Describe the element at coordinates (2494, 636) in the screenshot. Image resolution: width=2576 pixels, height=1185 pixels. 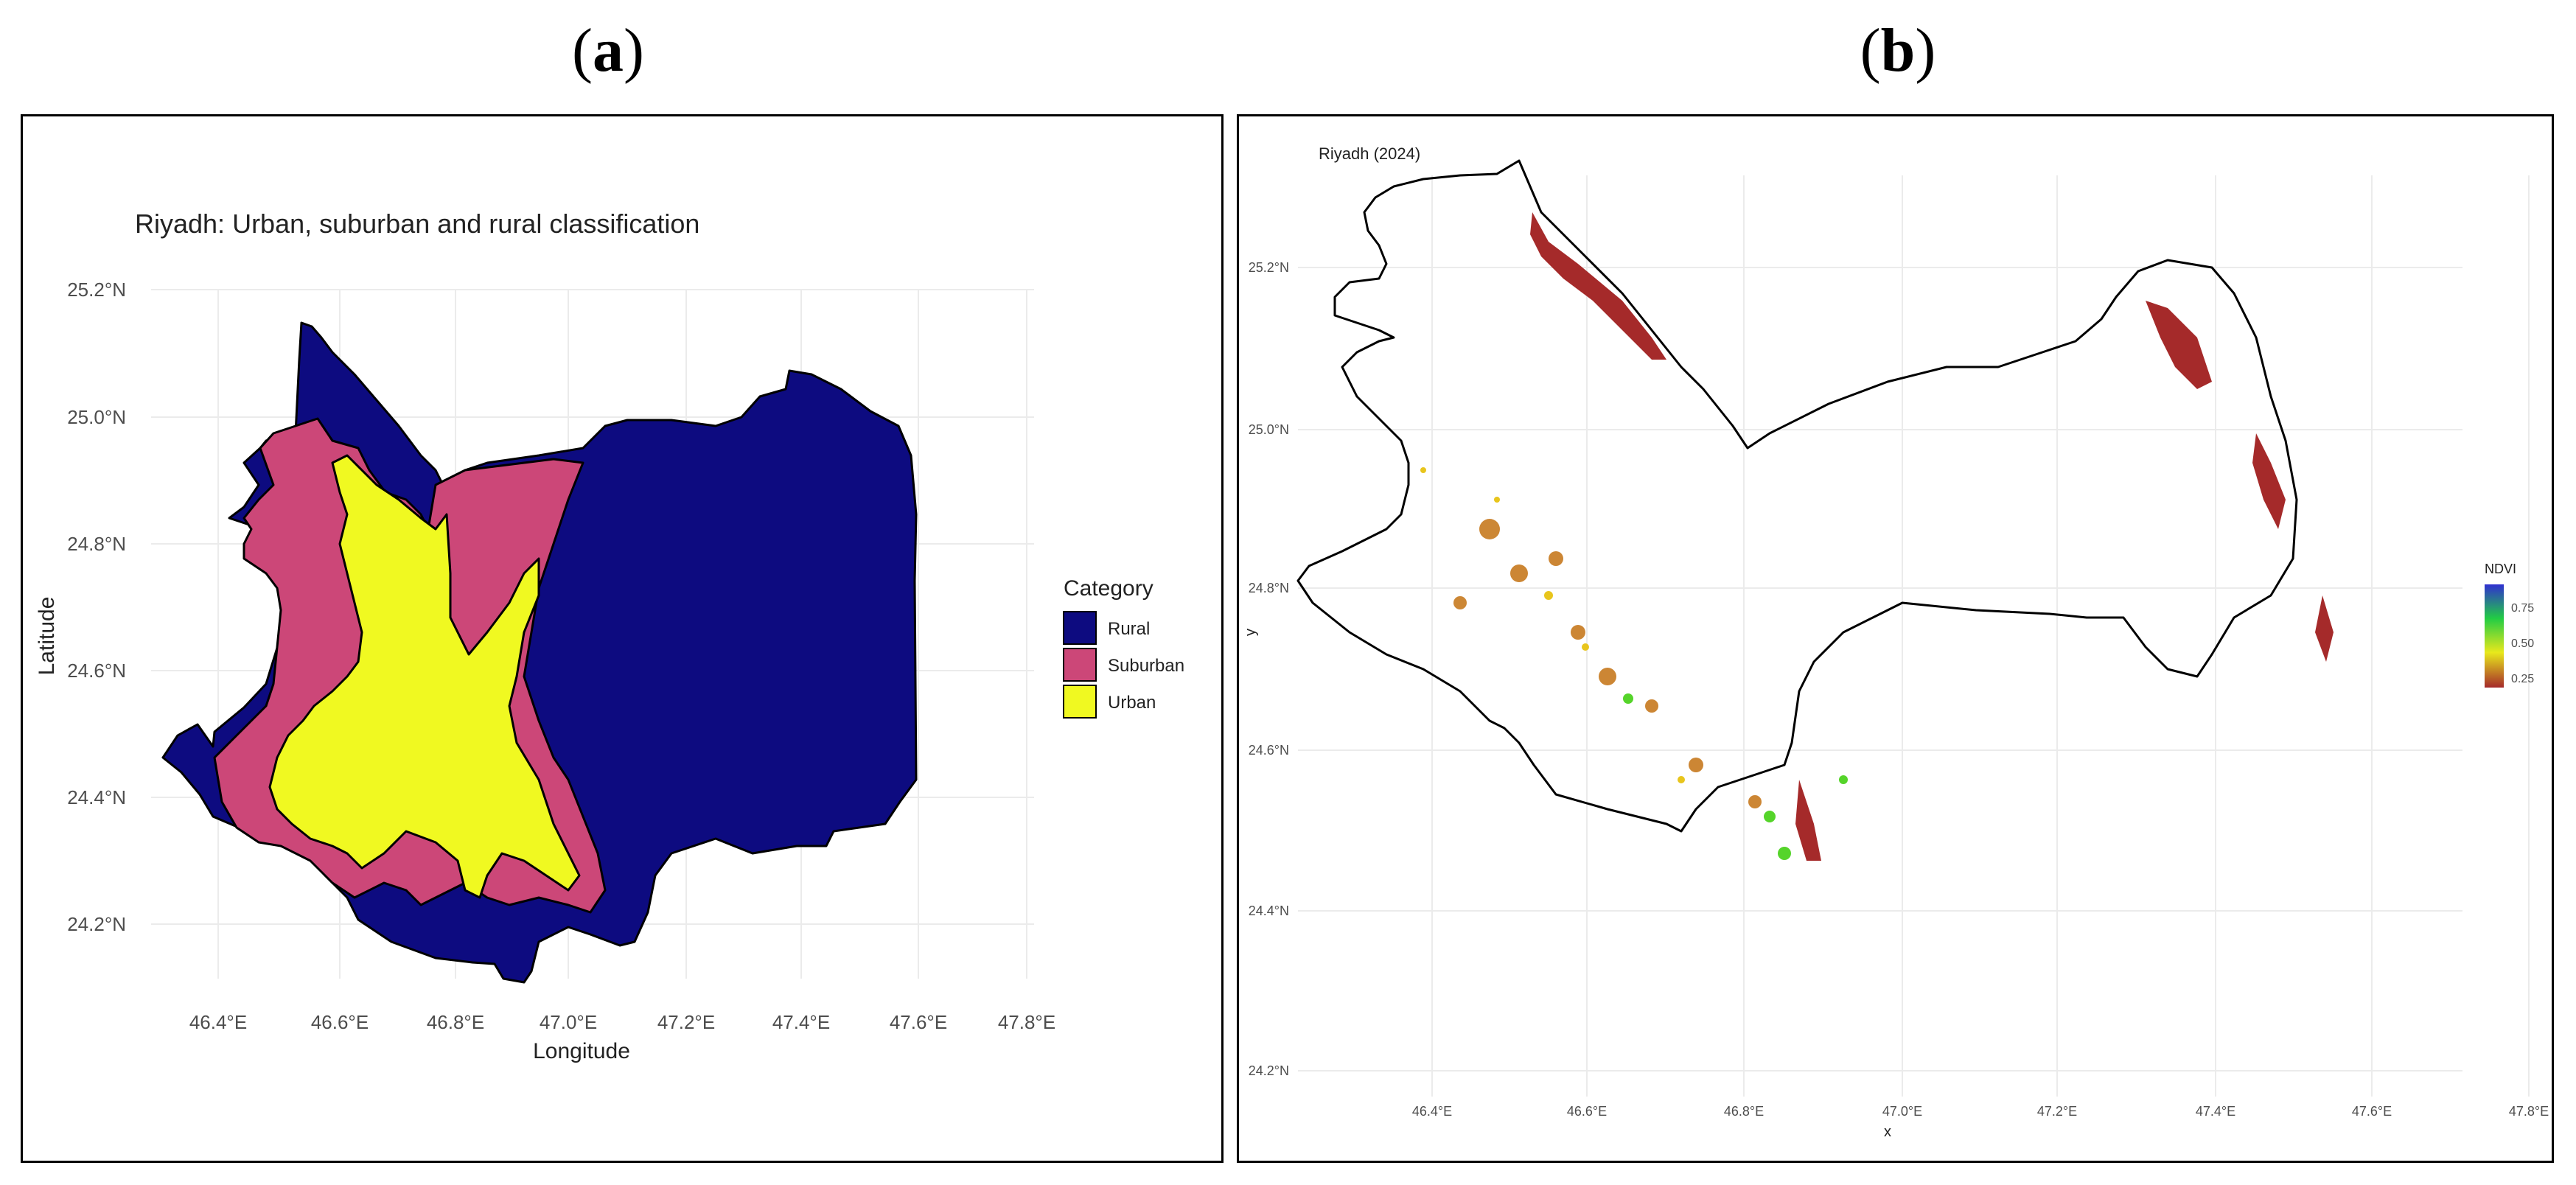
I see `ndvi-colorbar` at that location.